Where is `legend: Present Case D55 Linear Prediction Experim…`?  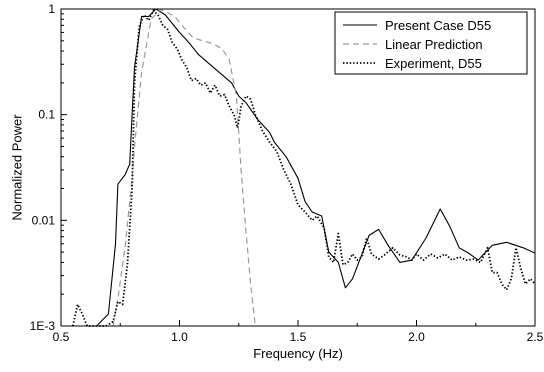
legend: Present Case D55 Linear Prediction Experim… is located at coordinates (431, 43).